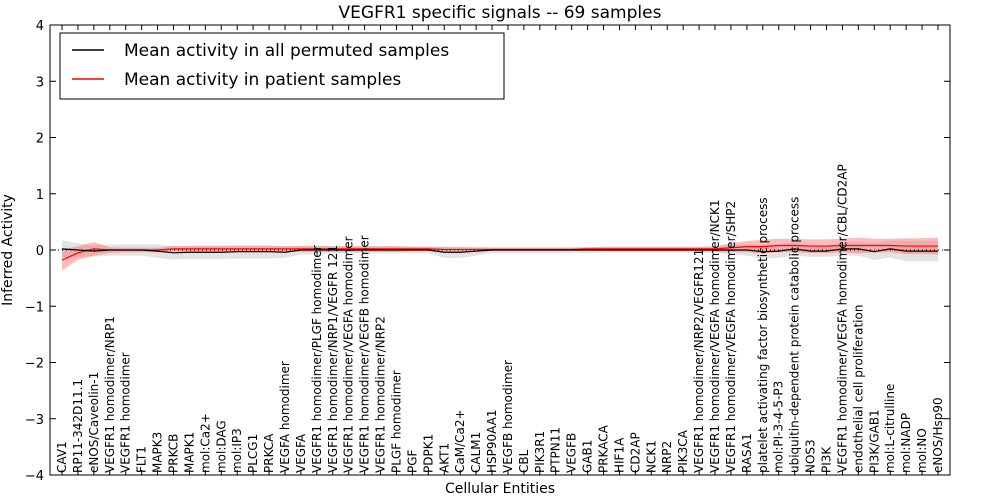  What do you see at coordinates (731, 337) in the screenshot?
I see `x-tick-label: VEGFR1 homodimer/VEGFA homodimer/SHP2` at bounding box center [731, 337].